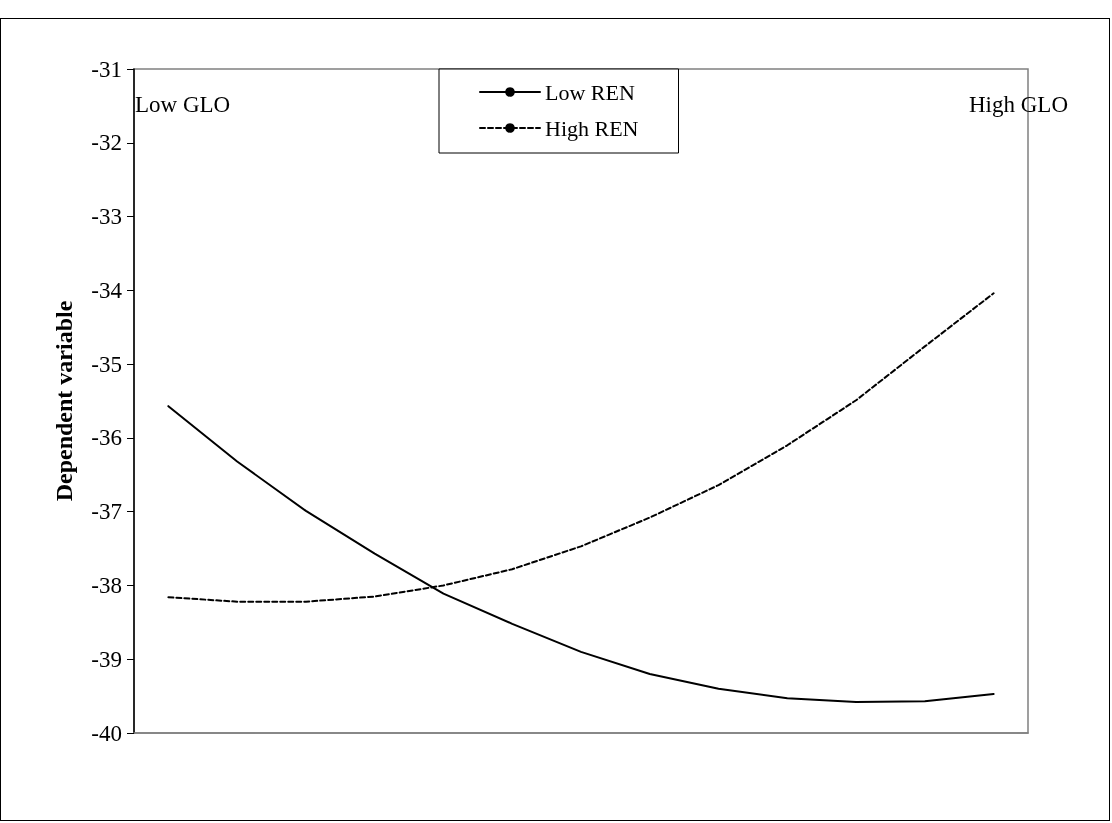 This screenshot has height=823, width=1112. I want to click on y-tick-label: -40, so click(106, 733).